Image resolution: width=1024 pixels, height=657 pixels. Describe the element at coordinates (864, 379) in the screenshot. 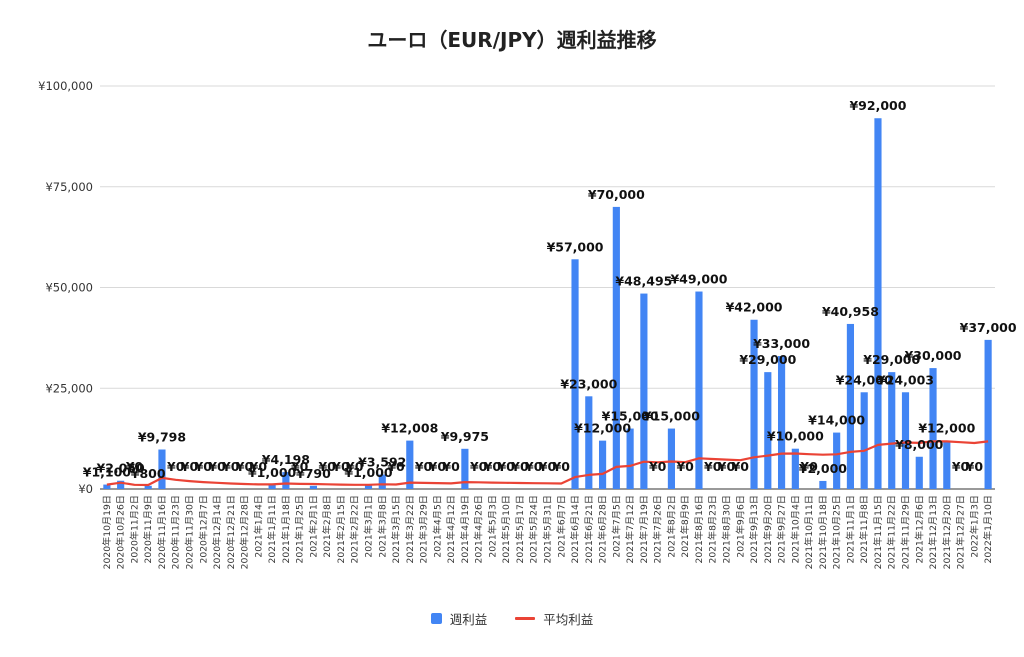

I see `data-label: ¥24,000` at that location.